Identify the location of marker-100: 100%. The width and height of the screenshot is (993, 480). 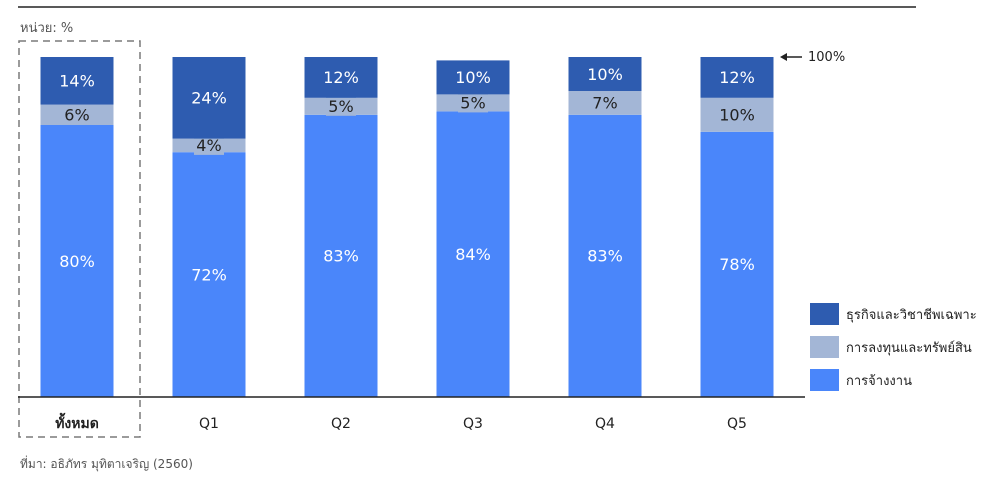
(812, 57).